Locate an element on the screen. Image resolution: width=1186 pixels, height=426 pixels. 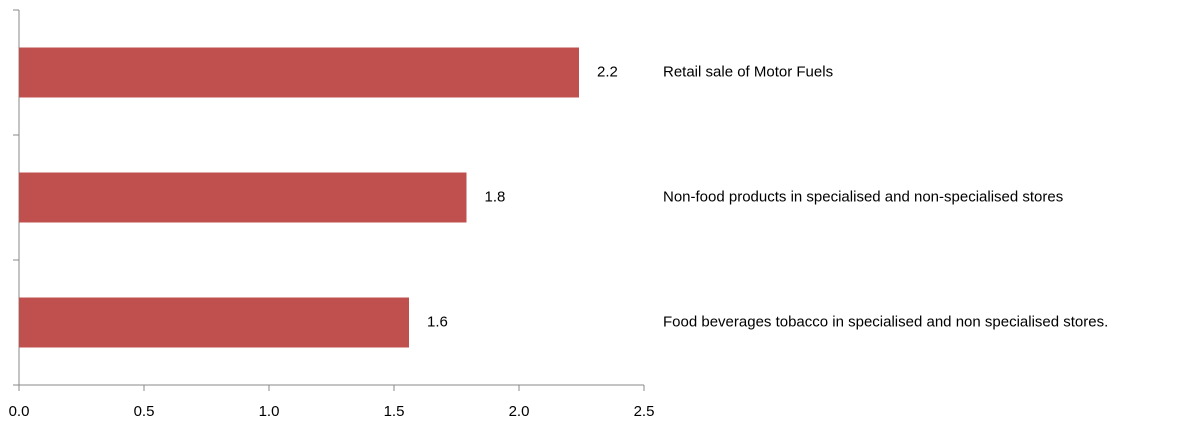
category-label: Retail sale of Motor Fuels is located at coordinates (748, 71).